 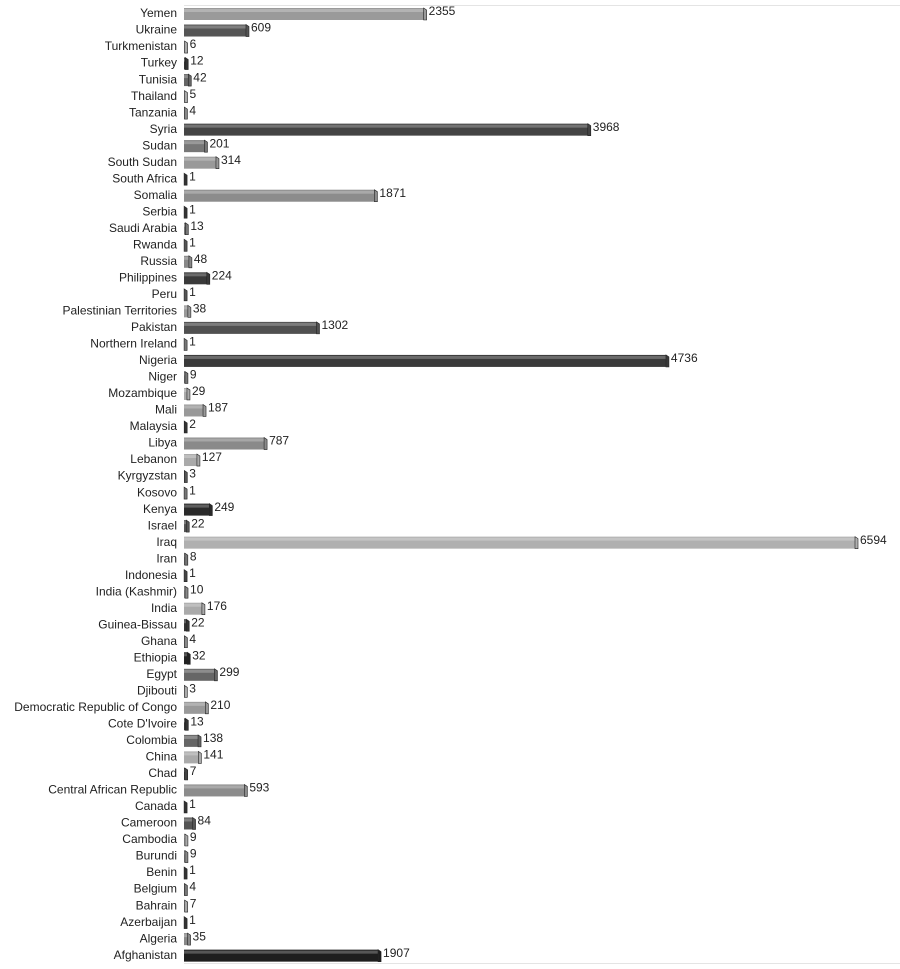 What do you see at coordinates (136, 591) in the screenshot?
I see `y-tick-label: India (Kashmir)` at bounding box center [136, 591].